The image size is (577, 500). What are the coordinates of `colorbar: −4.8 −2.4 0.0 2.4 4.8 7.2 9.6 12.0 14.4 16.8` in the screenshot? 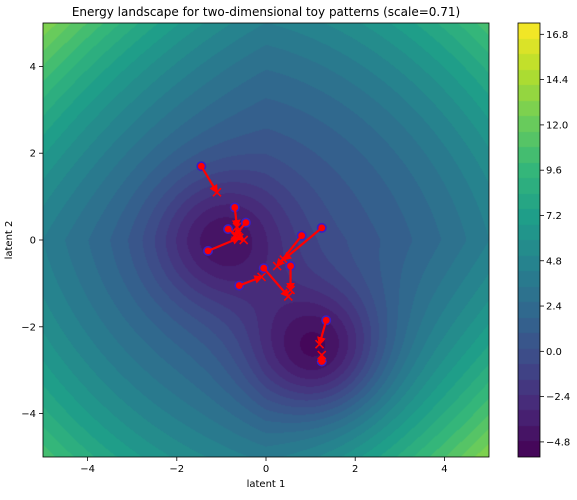 It's located at (543, 240).